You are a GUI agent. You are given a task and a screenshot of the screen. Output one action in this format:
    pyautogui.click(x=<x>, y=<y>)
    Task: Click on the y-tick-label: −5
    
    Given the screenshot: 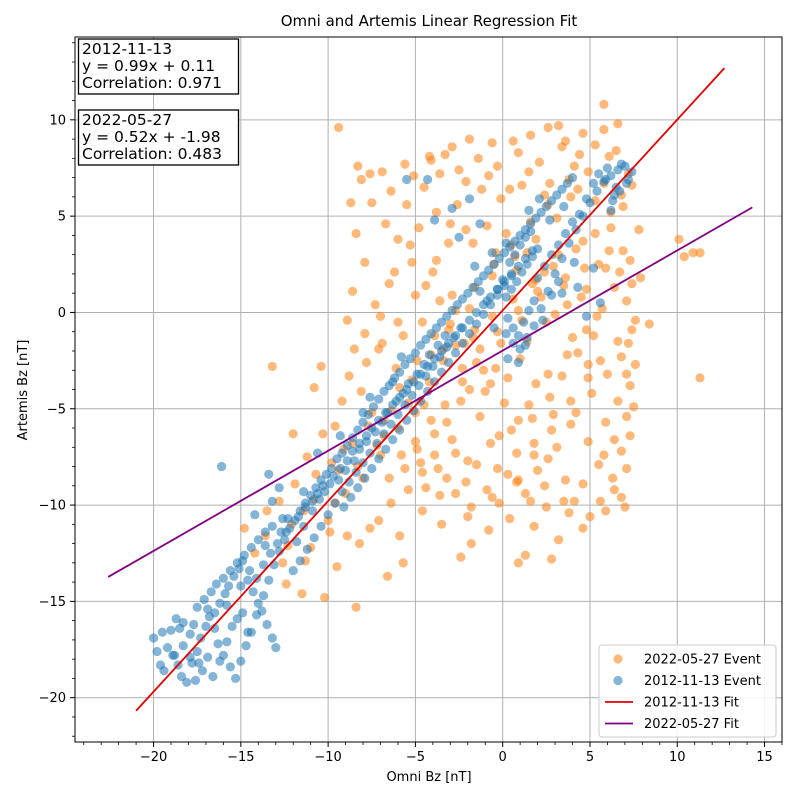 What is the action you would take?
    pyautogui.click(x=56, y=409)
    